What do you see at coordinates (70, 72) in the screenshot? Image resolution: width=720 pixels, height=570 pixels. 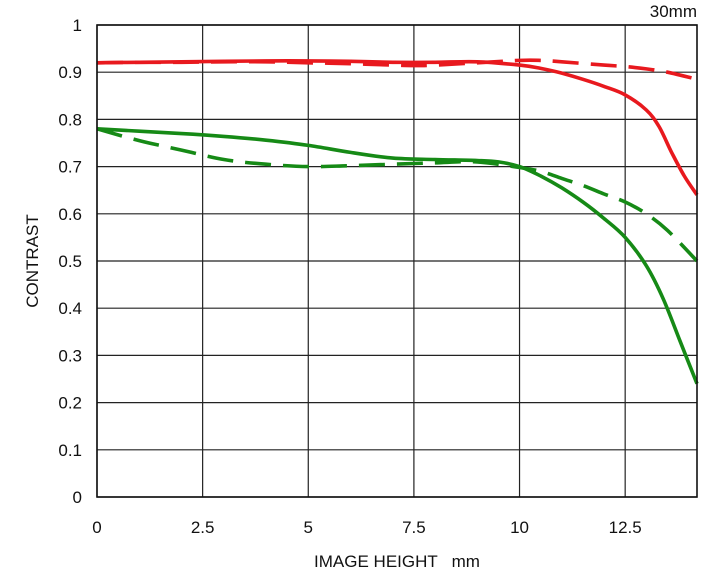 I see `y-tick-label: 0.9` at bounding box center [70, 72].